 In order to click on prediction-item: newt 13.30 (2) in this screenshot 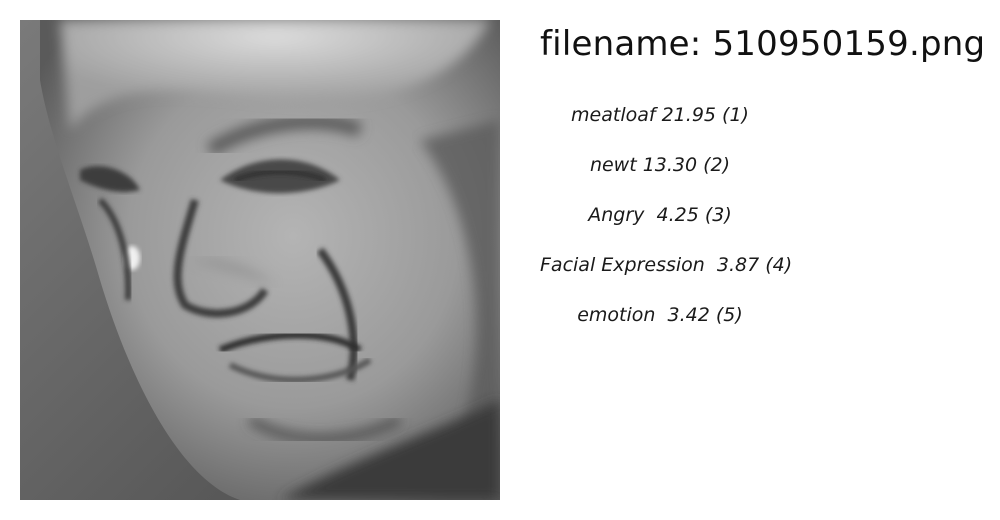, I will do `click(660, 165)`.